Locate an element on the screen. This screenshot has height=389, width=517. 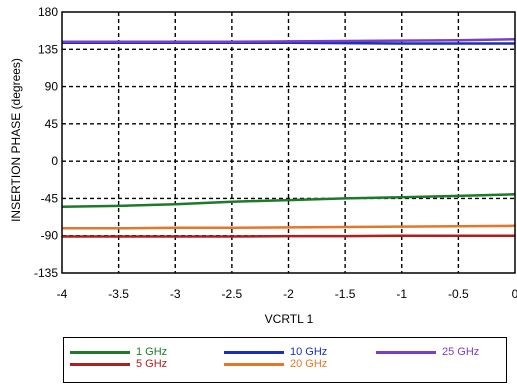
legend-label-10ghz: 10 GHz is located at coordinates (309, 352).